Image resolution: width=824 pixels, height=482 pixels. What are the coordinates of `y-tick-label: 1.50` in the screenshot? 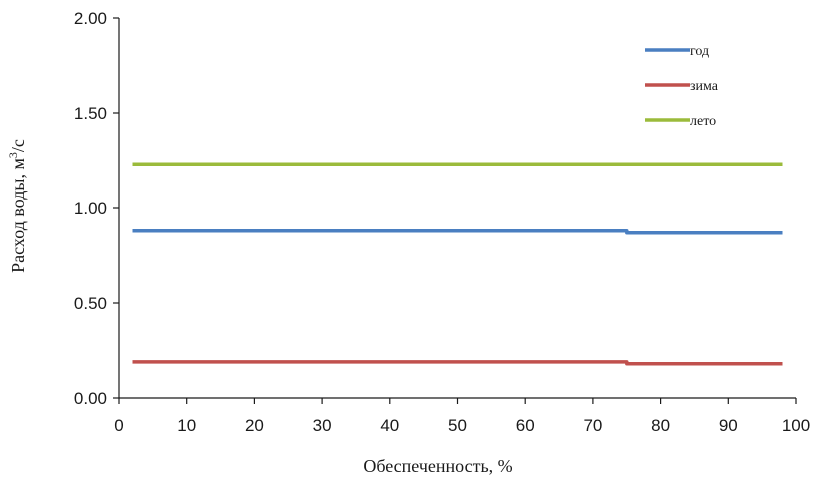 It's located at (90, 113).